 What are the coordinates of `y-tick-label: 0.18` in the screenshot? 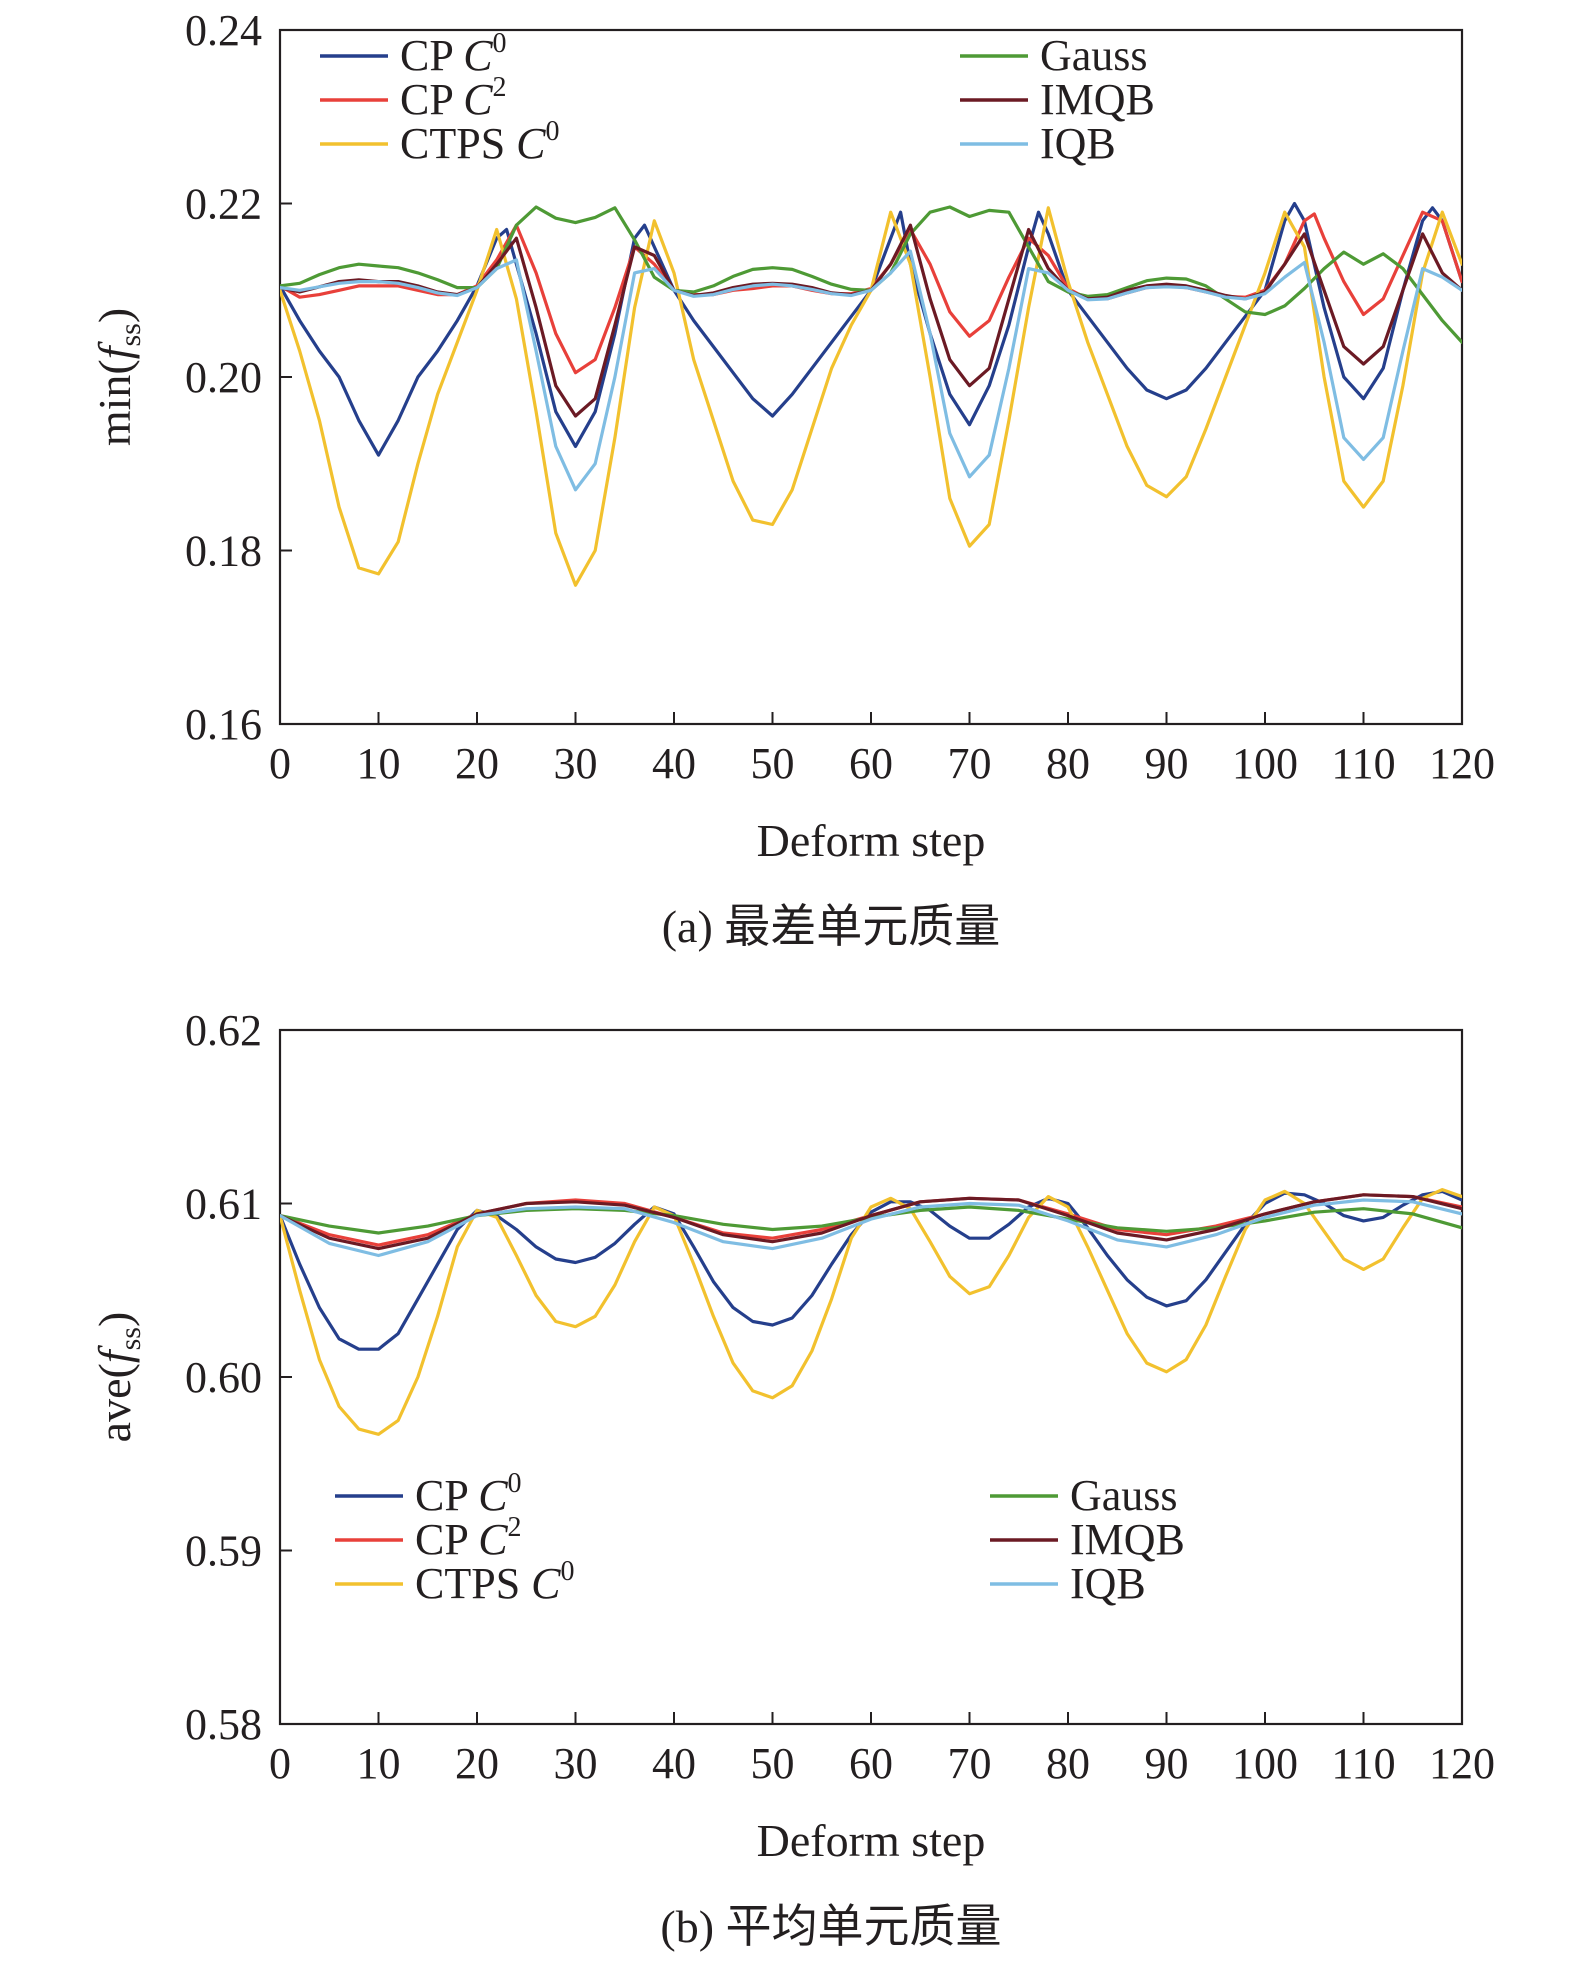 It's located at (223, 551).